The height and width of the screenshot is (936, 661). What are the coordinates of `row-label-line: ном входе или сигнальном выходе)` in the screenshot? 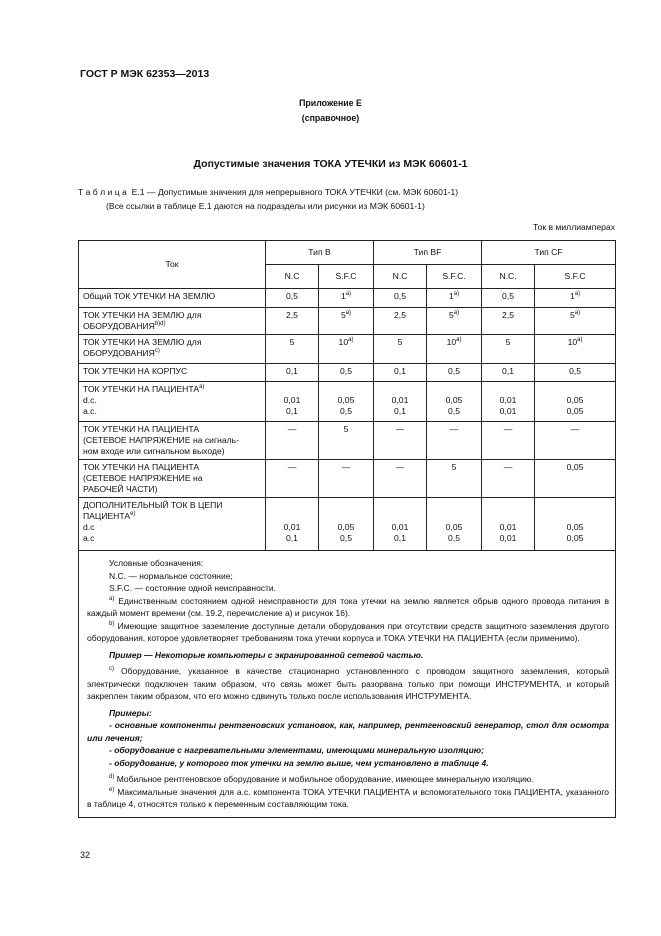 It's located at (172, 451).